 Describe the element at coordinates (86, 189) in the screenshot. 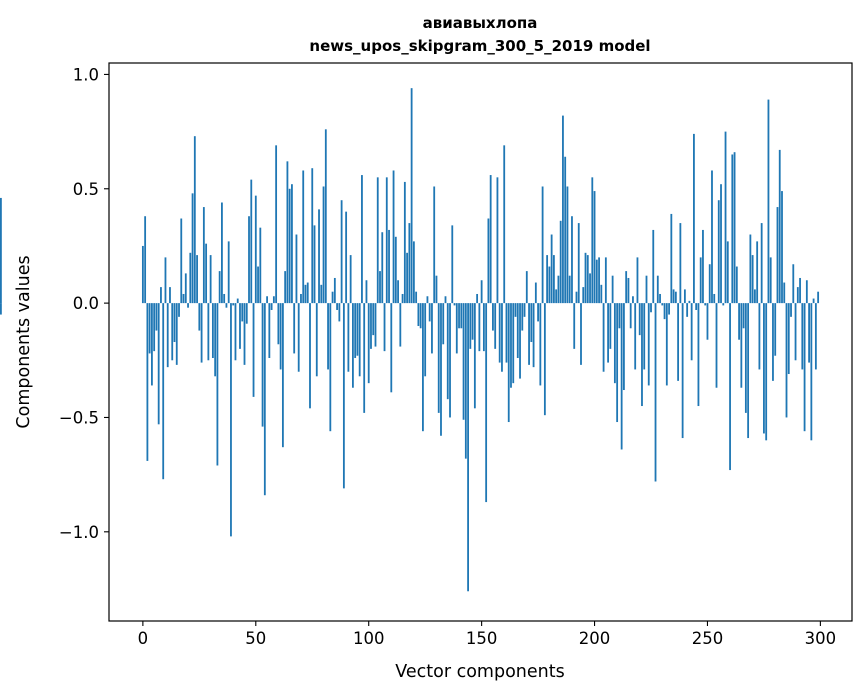

I see `y-tick-label-1: 0.5` at that location.